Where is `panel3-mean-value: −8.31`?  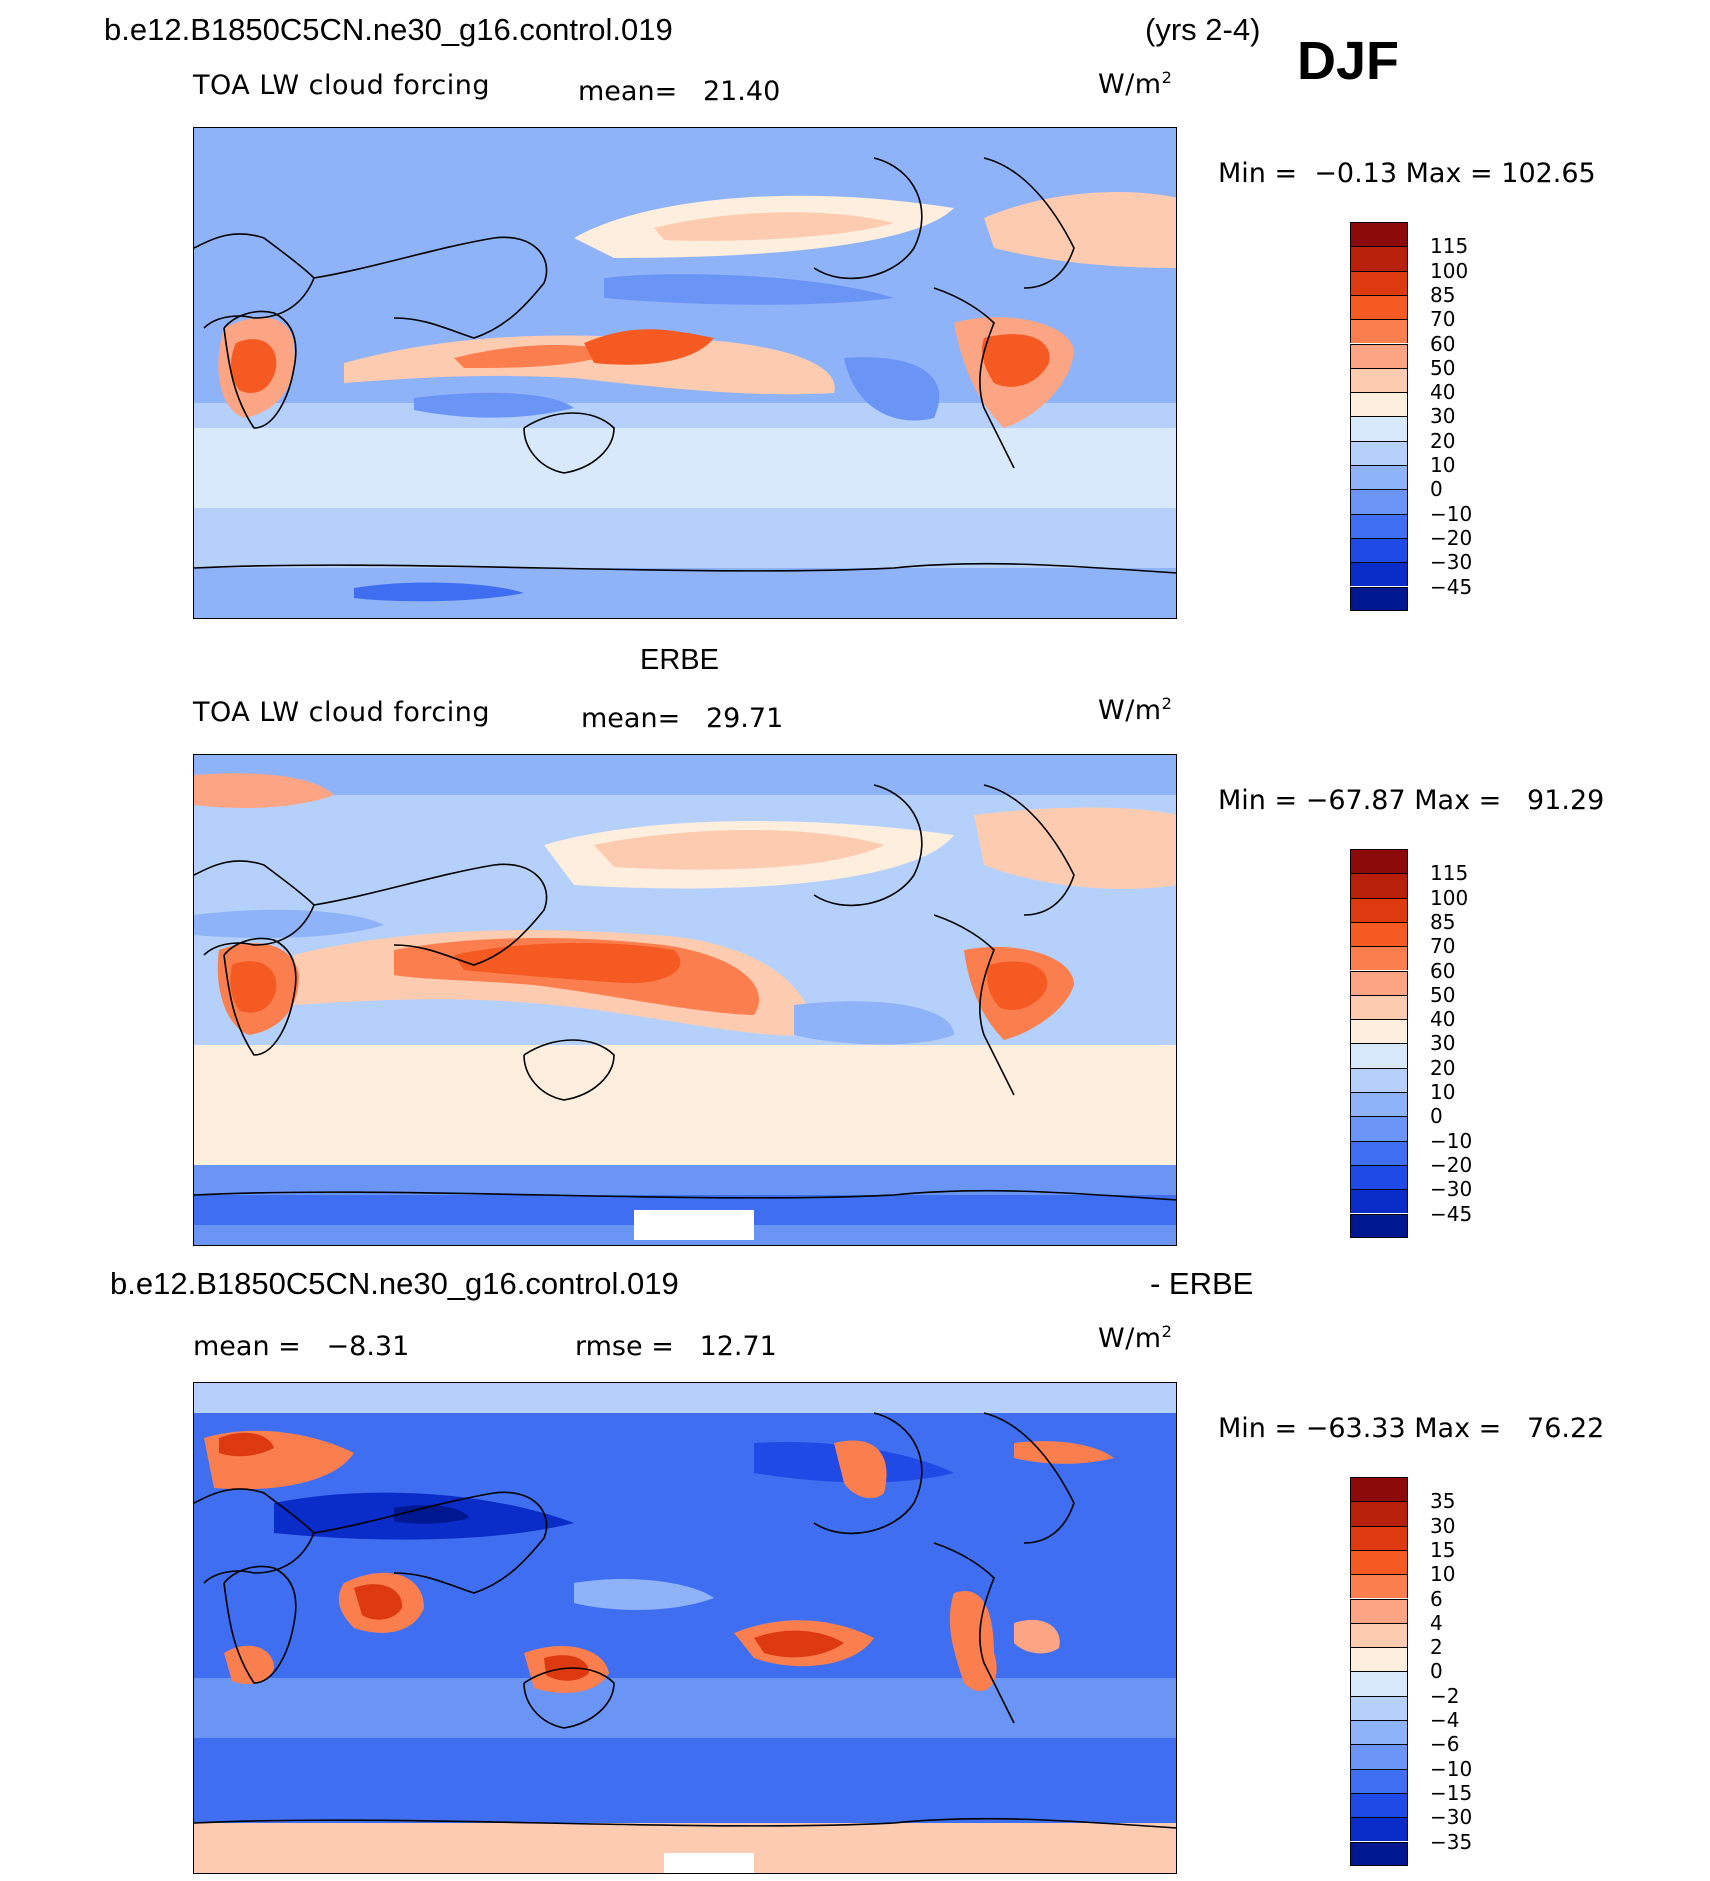
panel3-mean-value: −8.31 is located at coordinates (368, 1346).